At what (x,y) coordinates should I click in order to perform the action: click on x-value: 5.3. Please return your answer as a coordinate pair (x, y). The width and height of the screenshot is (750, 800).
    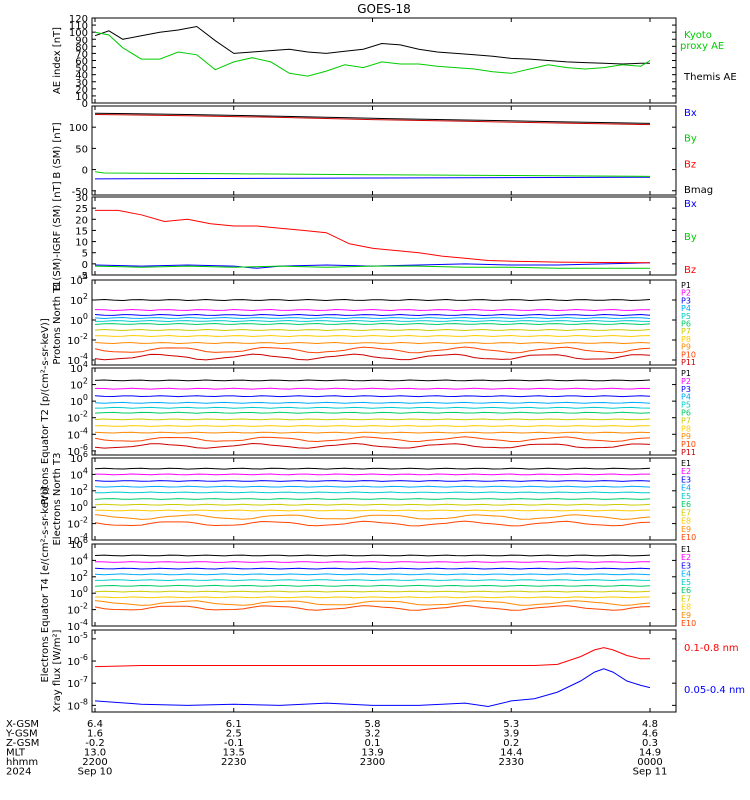
    Looking at the image, I should click on (511, 724).